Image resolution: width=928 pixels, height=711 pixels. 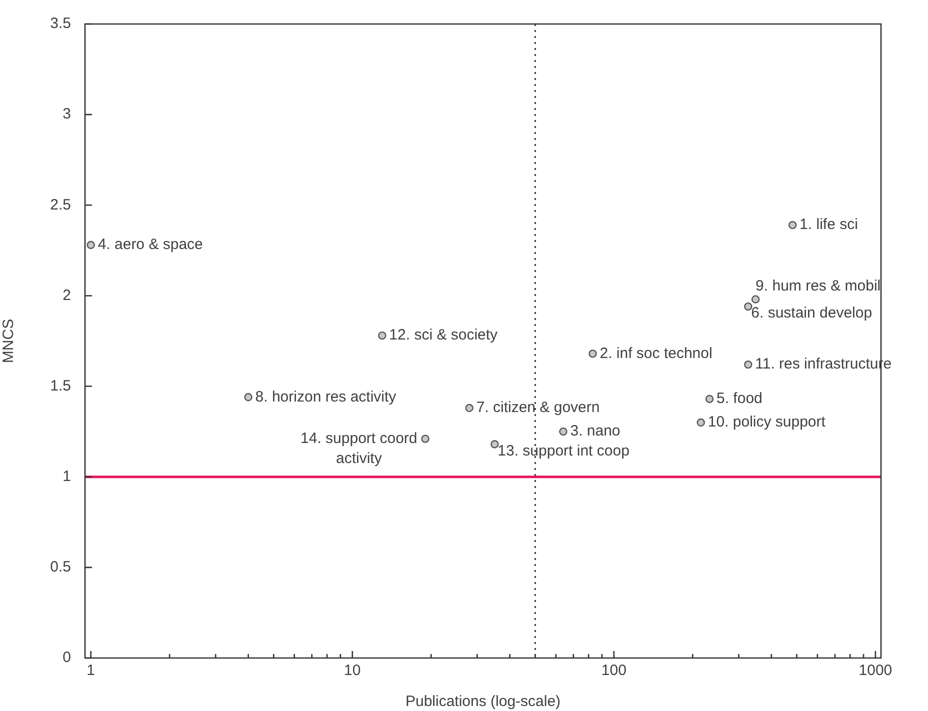 I want to click on annotation: 4. aero & space, so click(x=150, y=245).